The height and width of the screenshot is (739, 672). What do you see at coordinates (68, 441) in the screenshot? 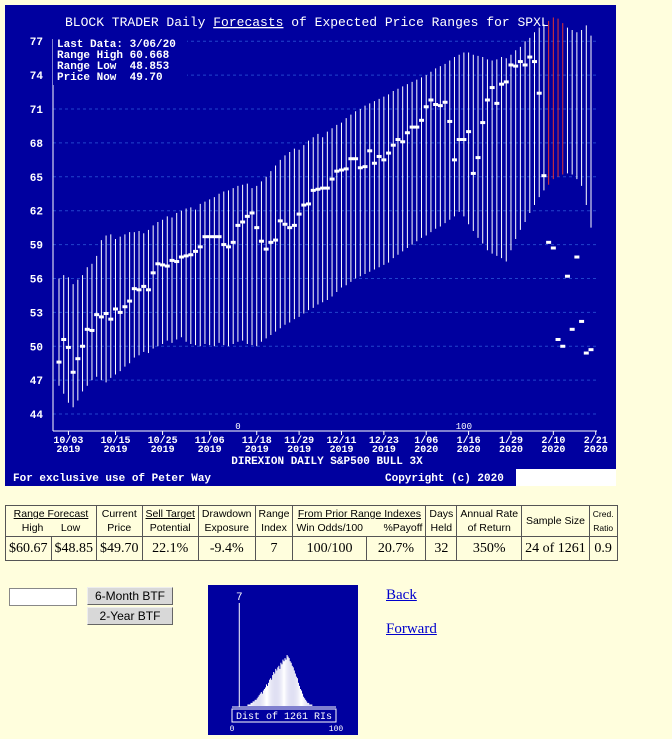
I see `x-tick-label: 10/03` at bounding box center [68, 441].